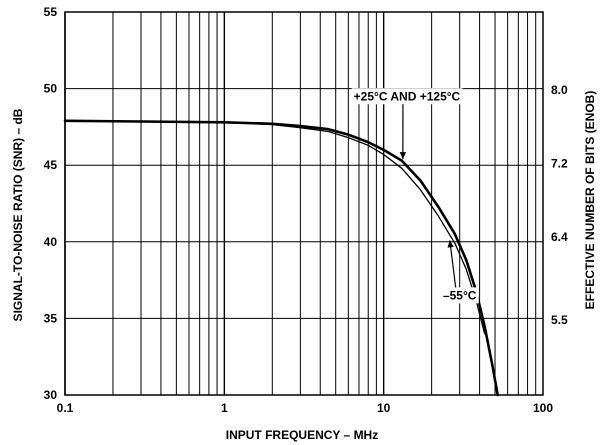 The image size is (604, 445). I want to click on annotation-label-1: +25°C AND +125°C, so click(407, 96).